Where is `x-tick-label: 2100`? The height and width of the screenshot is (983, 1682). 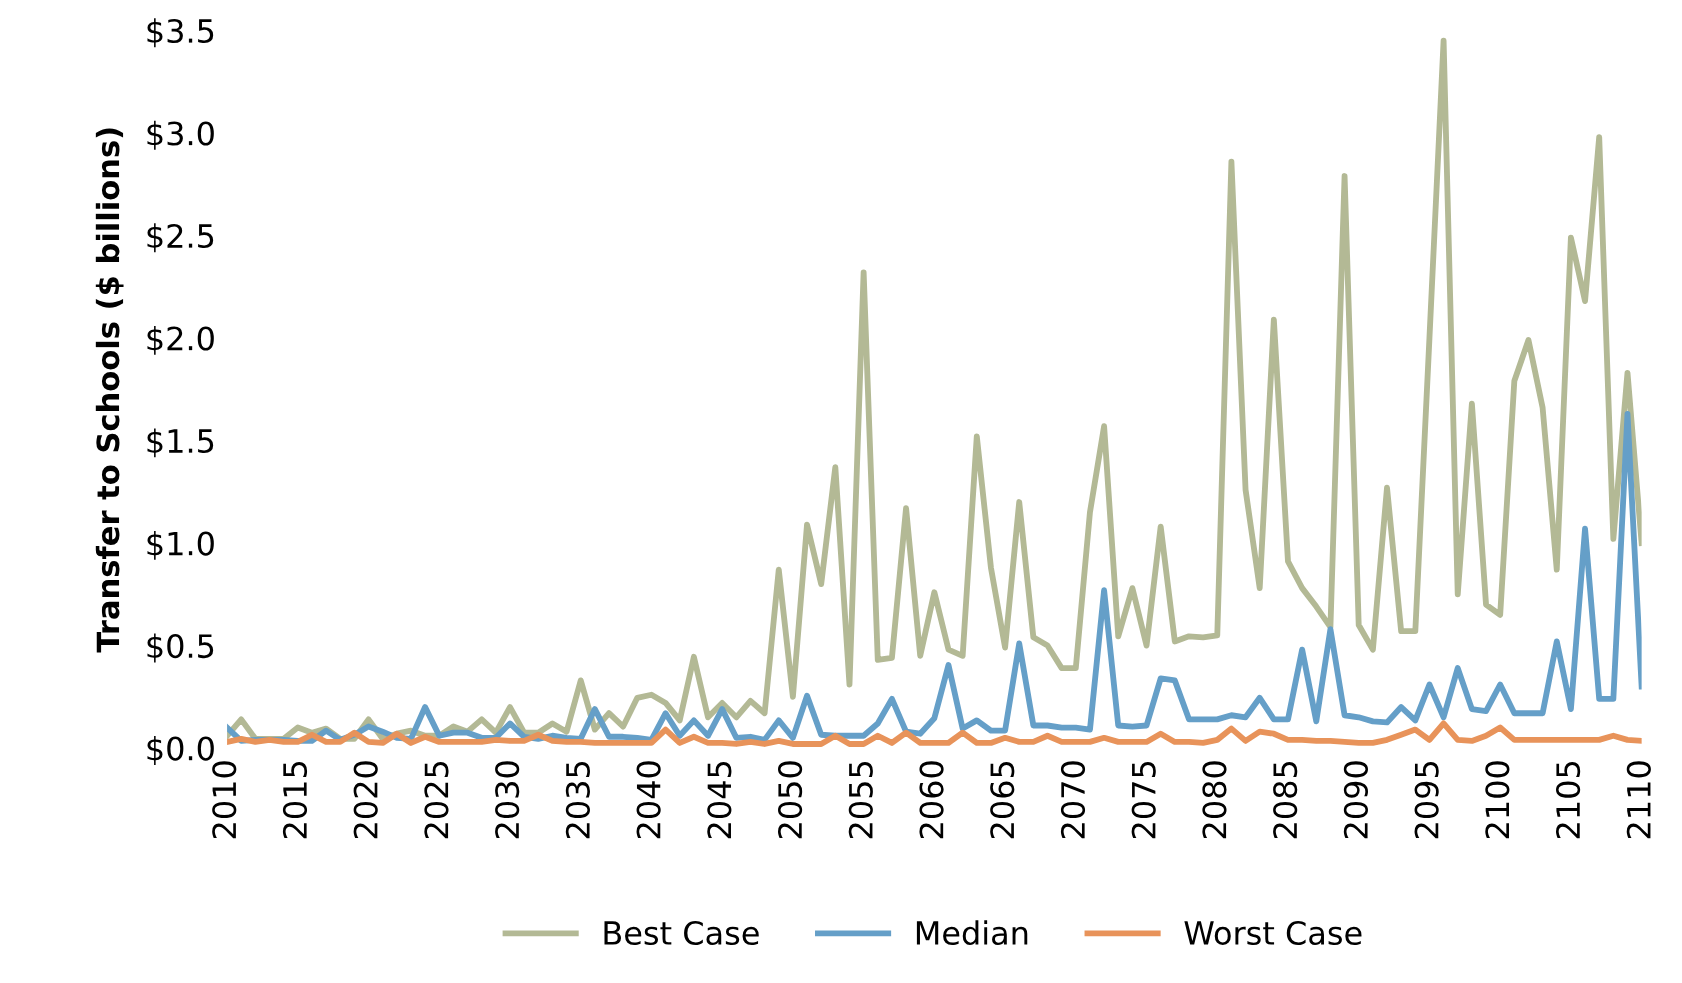
x-tick-label: 2100 is located at coordinates (1497, 800).